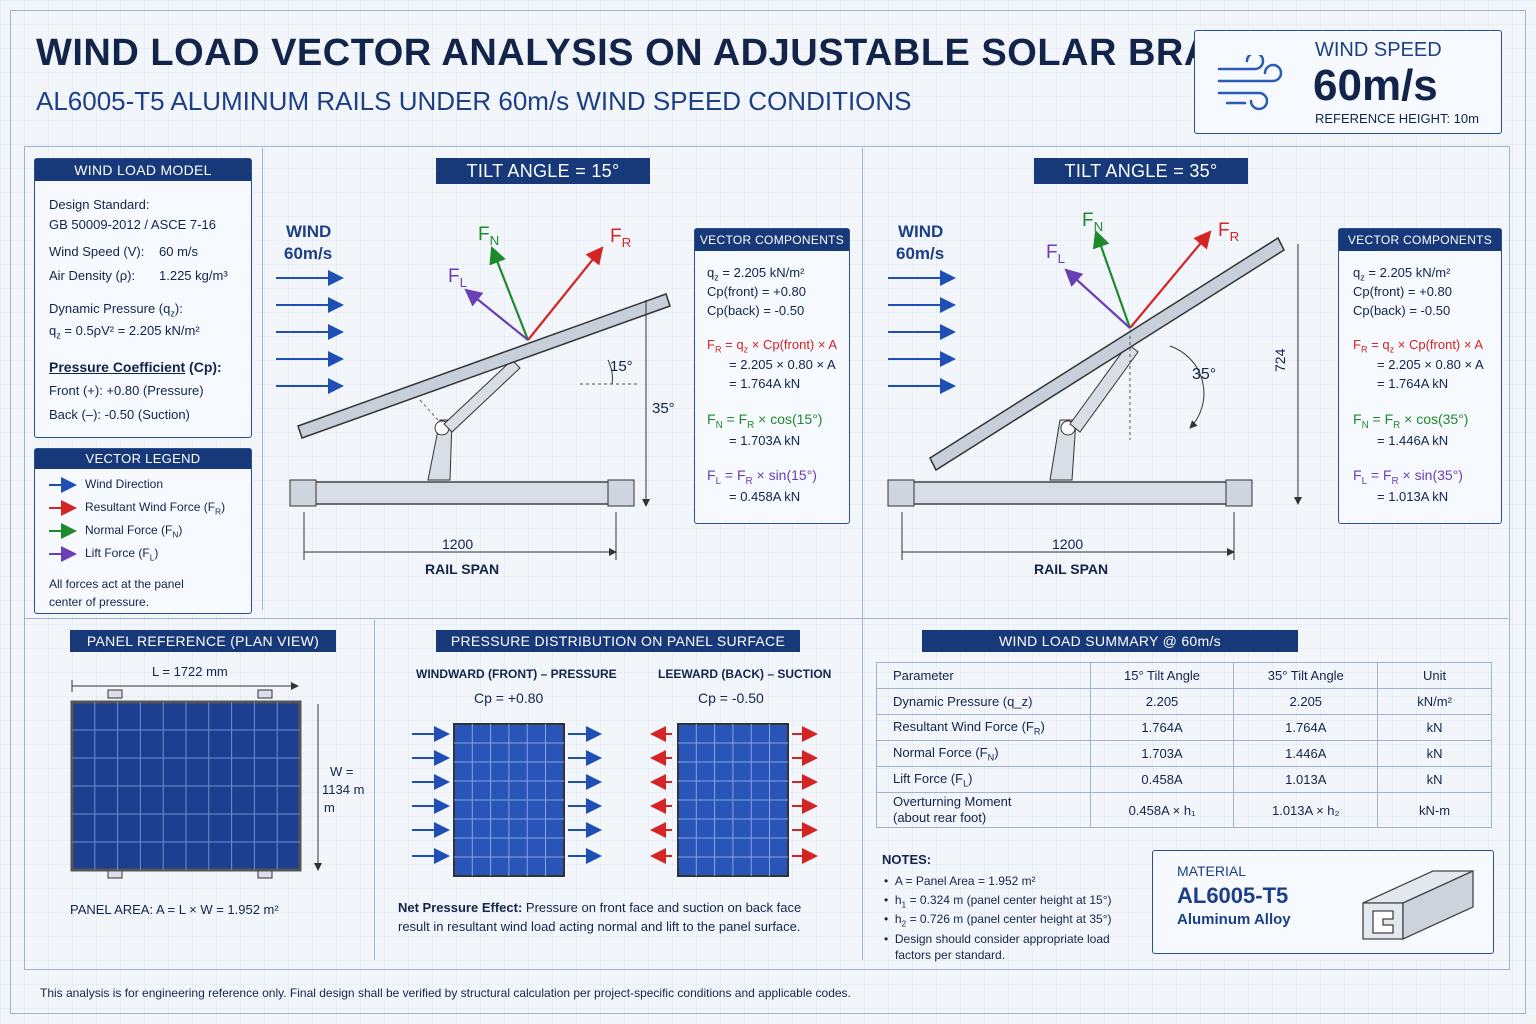  What do you see at coordinates (1402, 274) in the screenshot?
I see `vc35-qz: qz = 2.205 kN/m²` at bounding box center [1402, 274].